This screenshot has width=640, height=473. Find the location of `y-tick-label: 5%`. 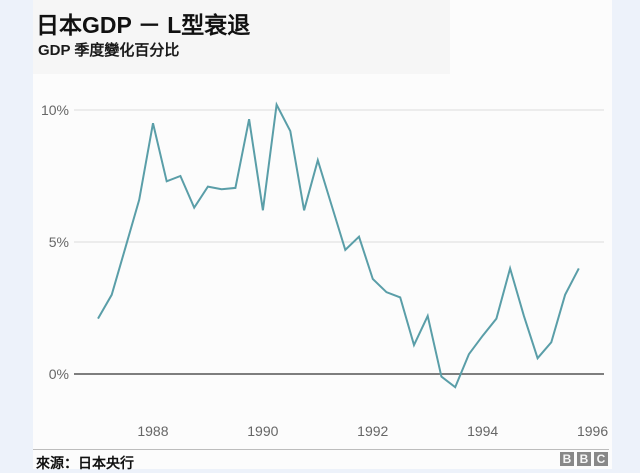

y-tick-label: 5% is located at coordinates (59, 242).